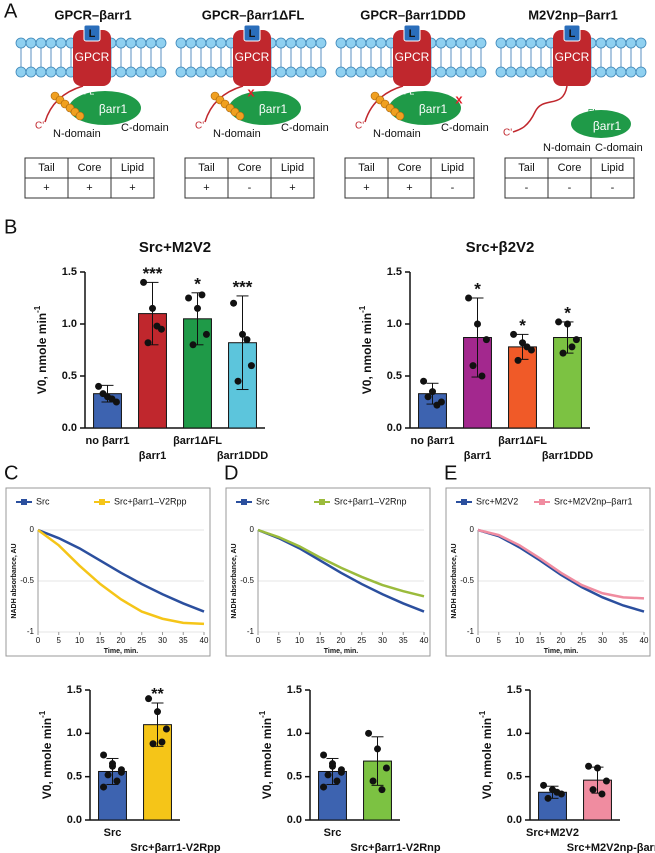  Describe the element at coordinates (234, 580) in the screenshot. I see `y-axis-label: NADH absorbance, AU` at that location.